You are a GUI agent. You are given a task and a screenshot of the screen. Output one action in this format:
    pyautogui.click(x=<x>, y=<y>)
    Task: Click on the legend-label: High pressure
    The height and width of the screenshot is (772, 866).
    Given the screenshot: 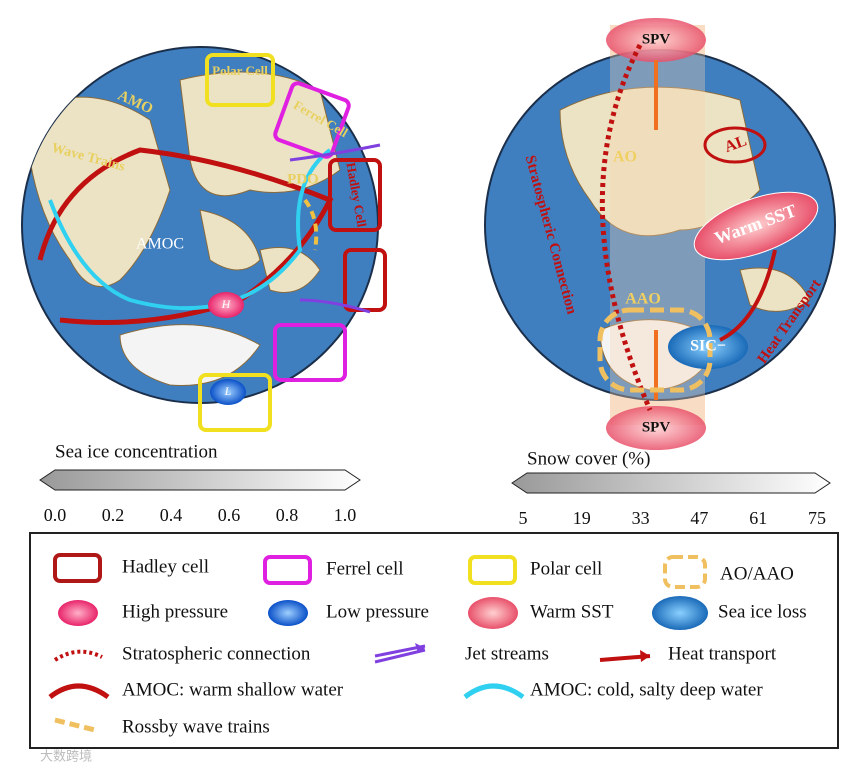 What is the action you would take?
    pyautogui.click(x=175, y=611)
    